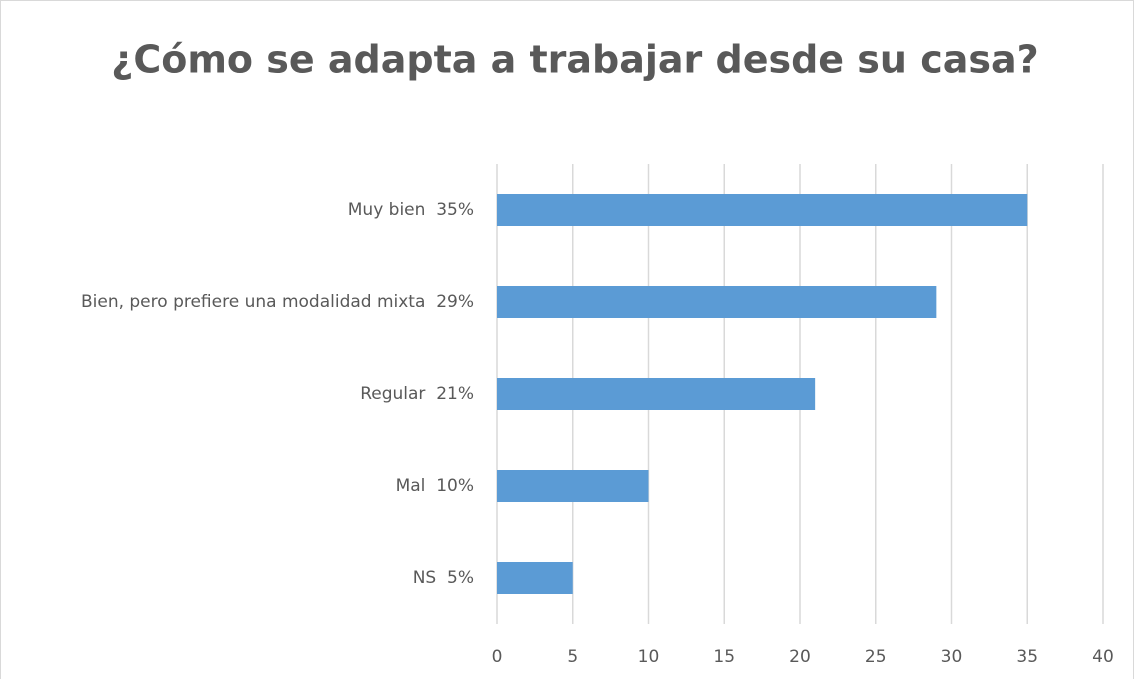 The width and height of the screenshot is (1134, 679). What do you see at coordinates (435, 486) in the screenshot?
I see `y-tick-label: Mal 10%` at bounding box center [435, 486].